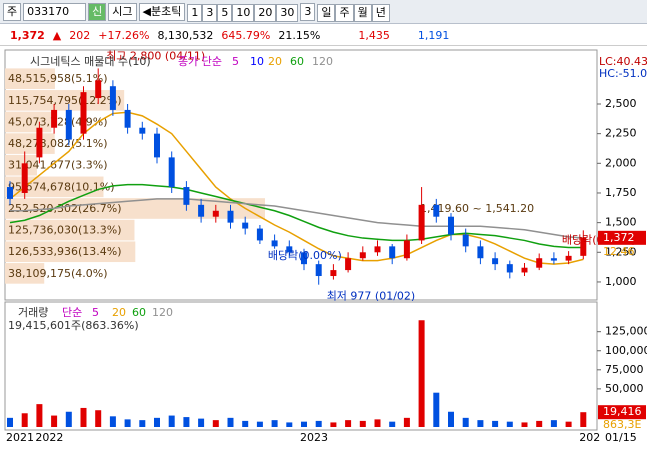 This screenshot has width=647, height=449. What do you see at coordinates (119, 312) in the screenshot?
I see `legend-item: 20` at bounding box center [119, 312].